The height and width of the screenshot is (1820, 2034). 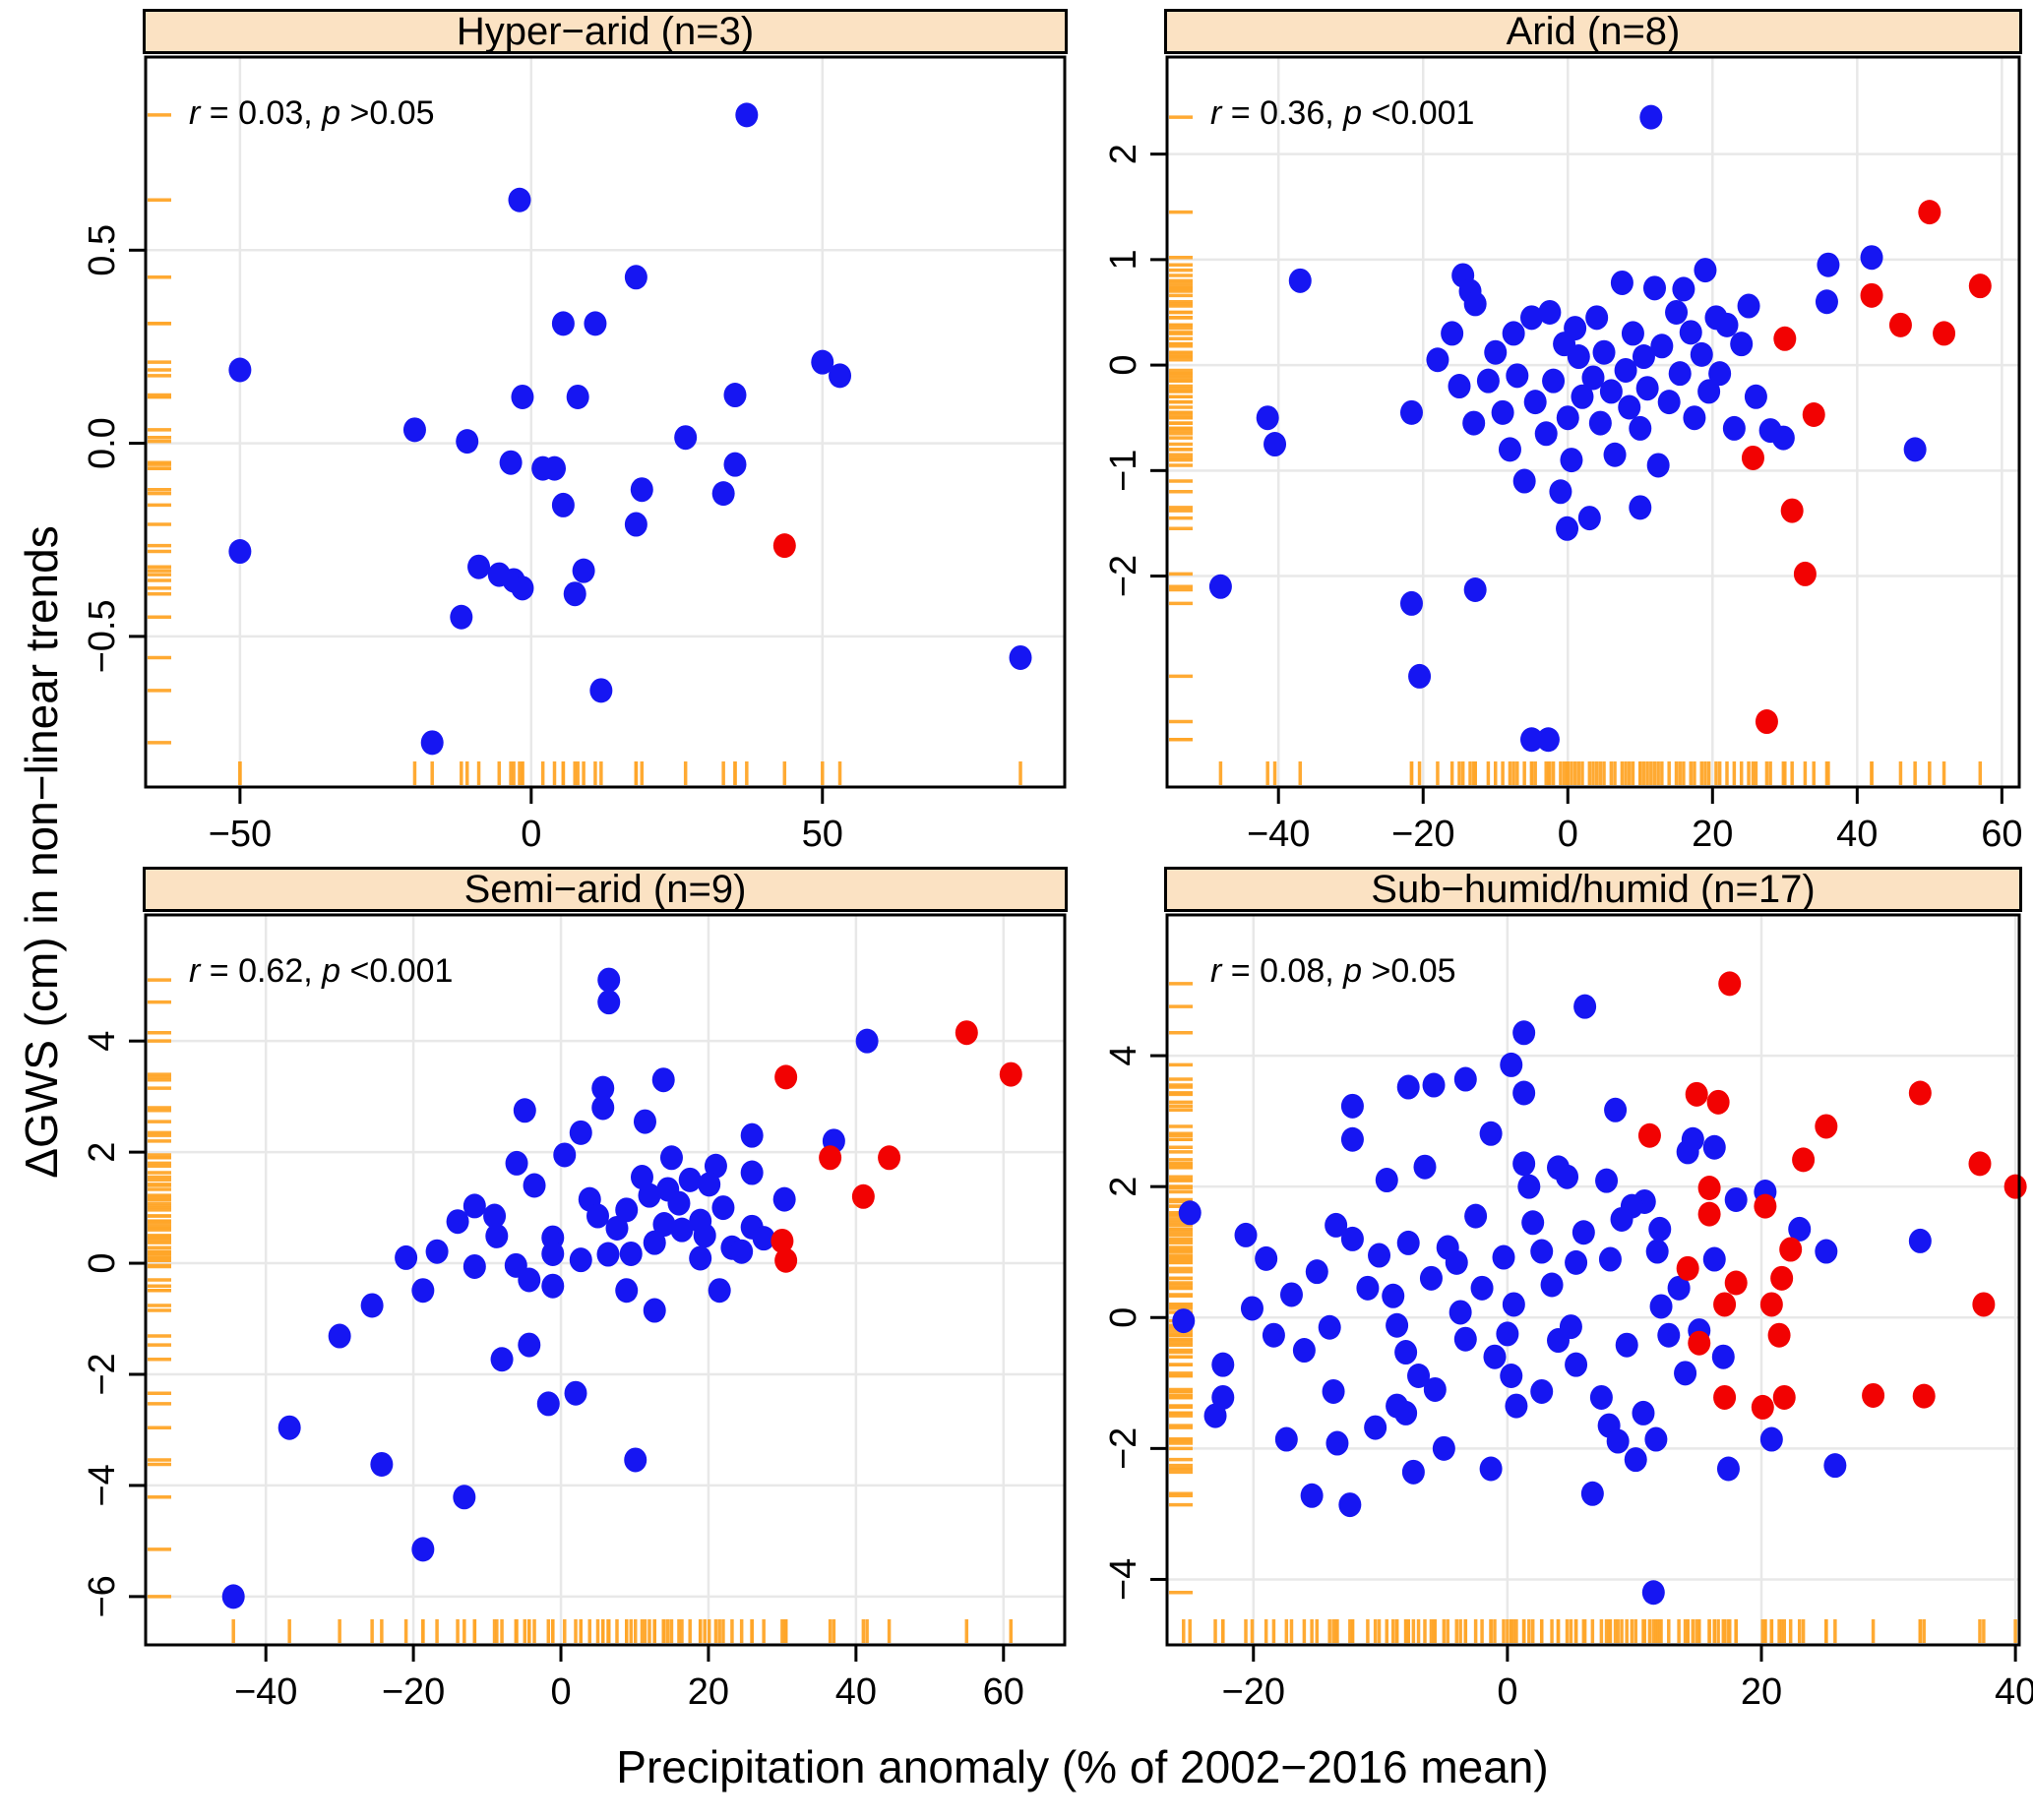 I want to click on y-tick-label: 2, so click(x=1124, y=1187).